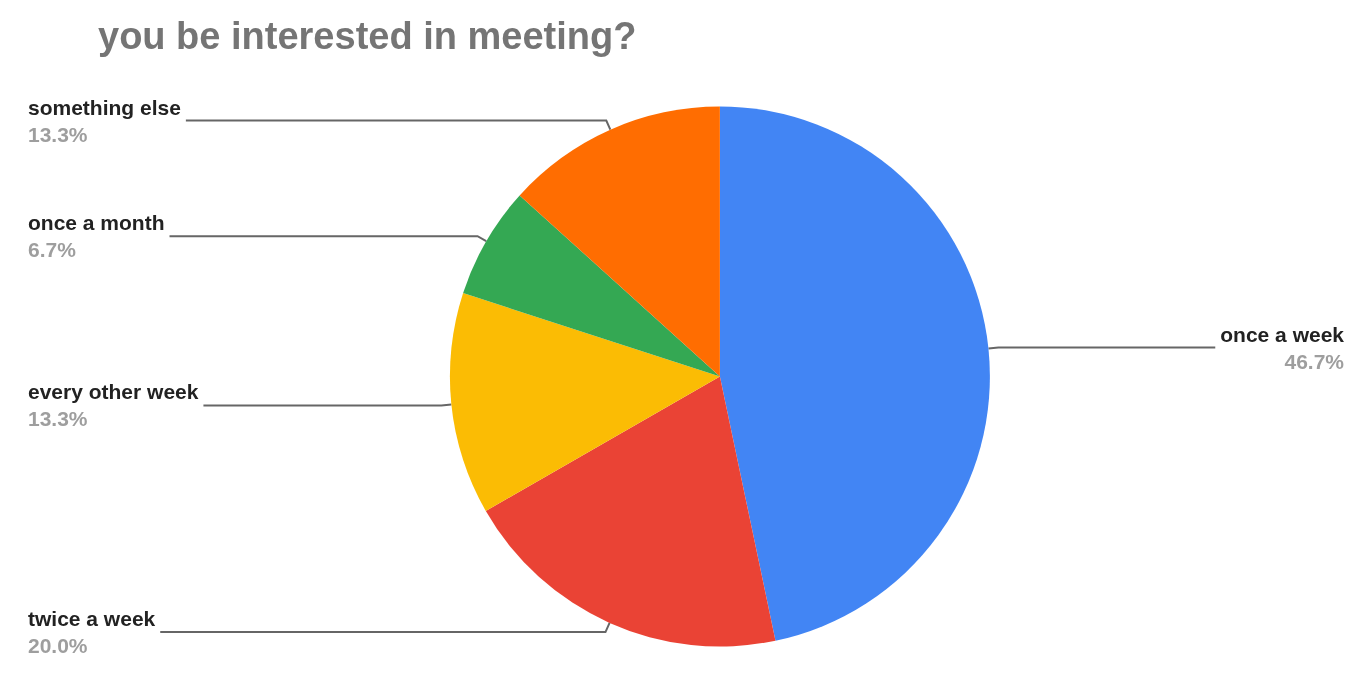 This screenshot has height=674, width=1372. I want to click on data-label: 20.0%, so click(58, 646).